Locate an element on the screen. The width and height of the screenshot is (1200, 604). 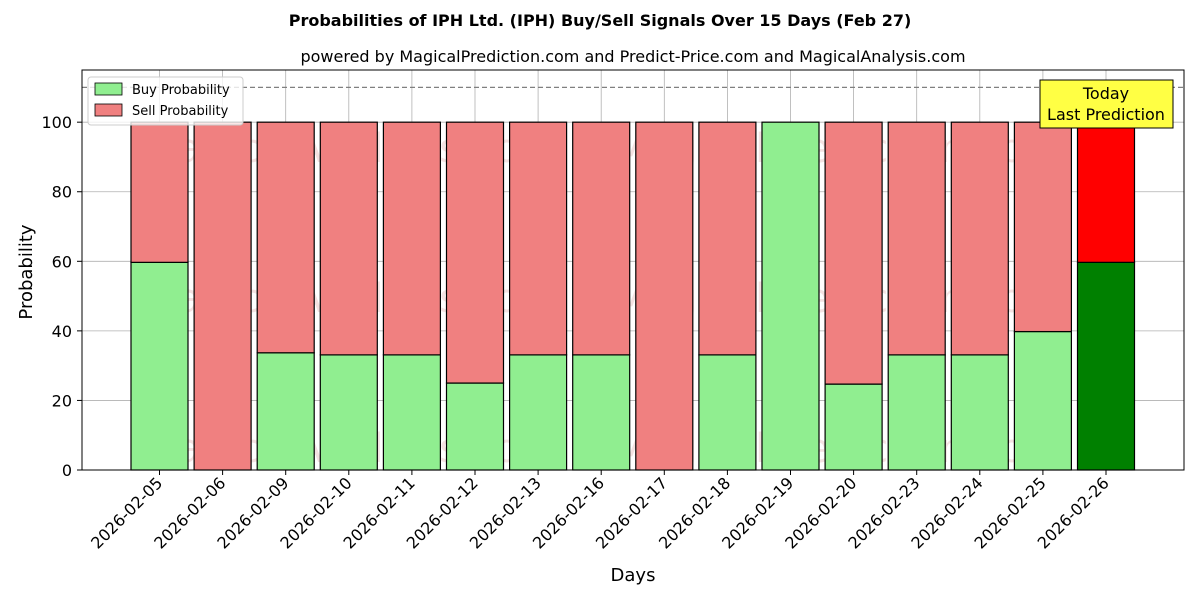
today-annotation: Today Last Prediction is located at coordinates (1106, 104).